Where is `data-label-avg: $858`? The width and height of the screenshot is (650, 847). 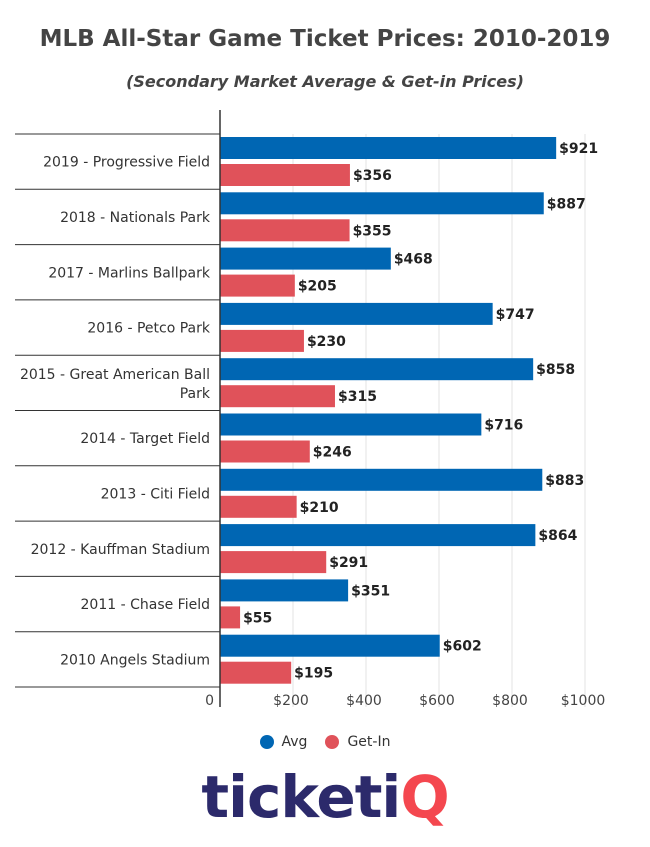 data-label-avg: $858 is located at coordinates (555, 370).